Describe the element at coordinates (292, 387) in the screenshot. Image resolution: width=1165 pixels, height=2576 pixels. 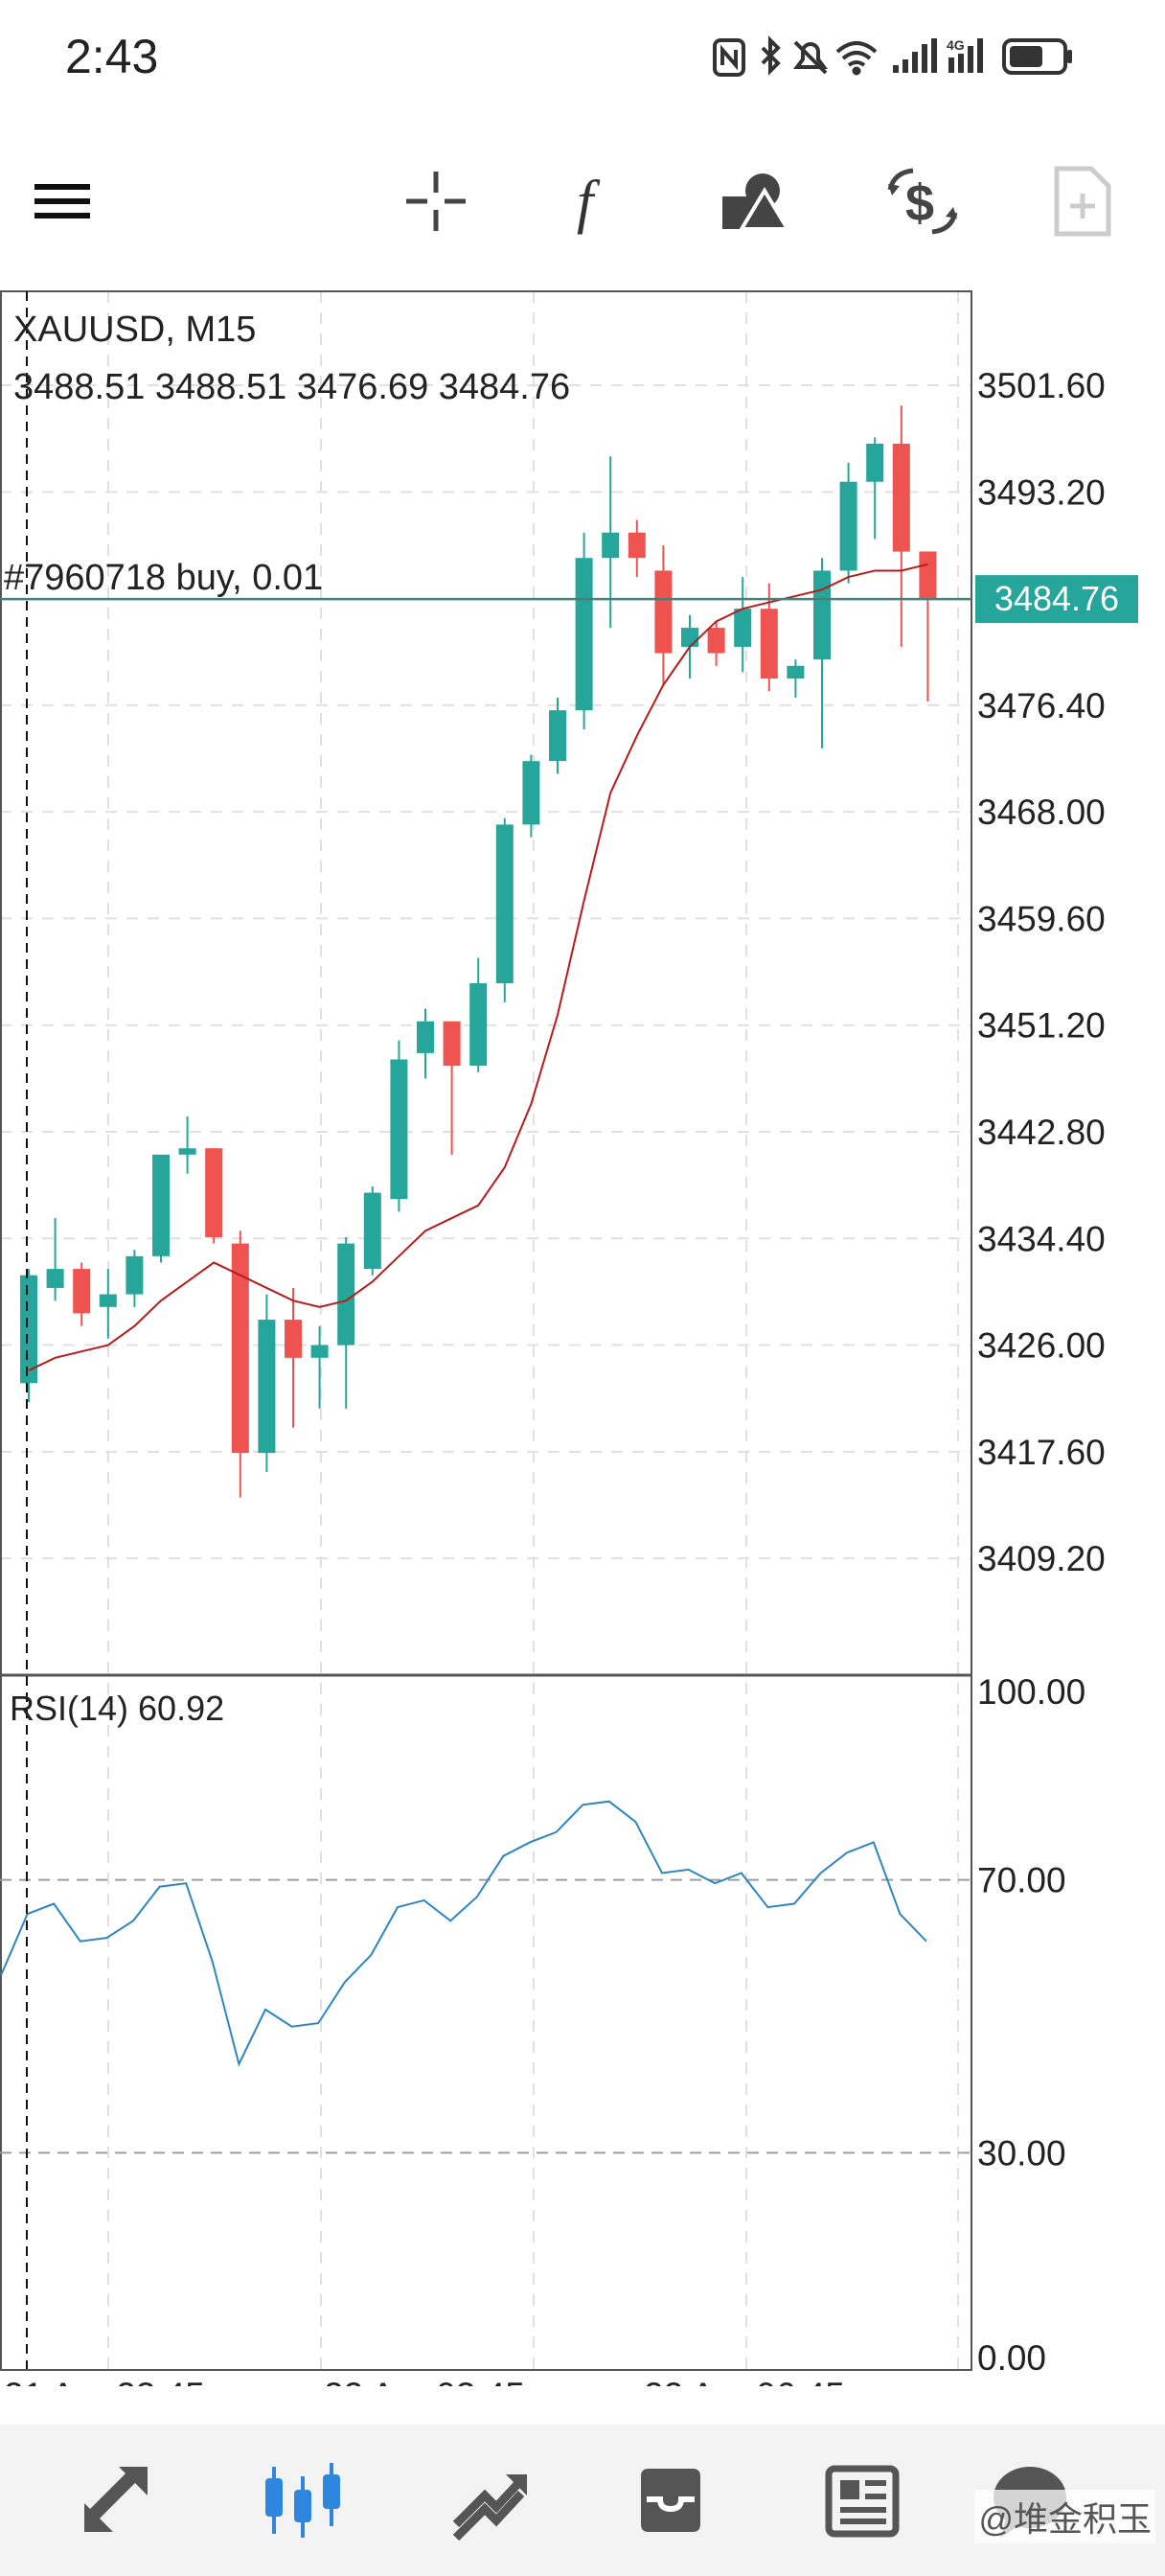
I see `ohlc-label: 3488.51 3488.51 3476.69 3484.76` at that location.